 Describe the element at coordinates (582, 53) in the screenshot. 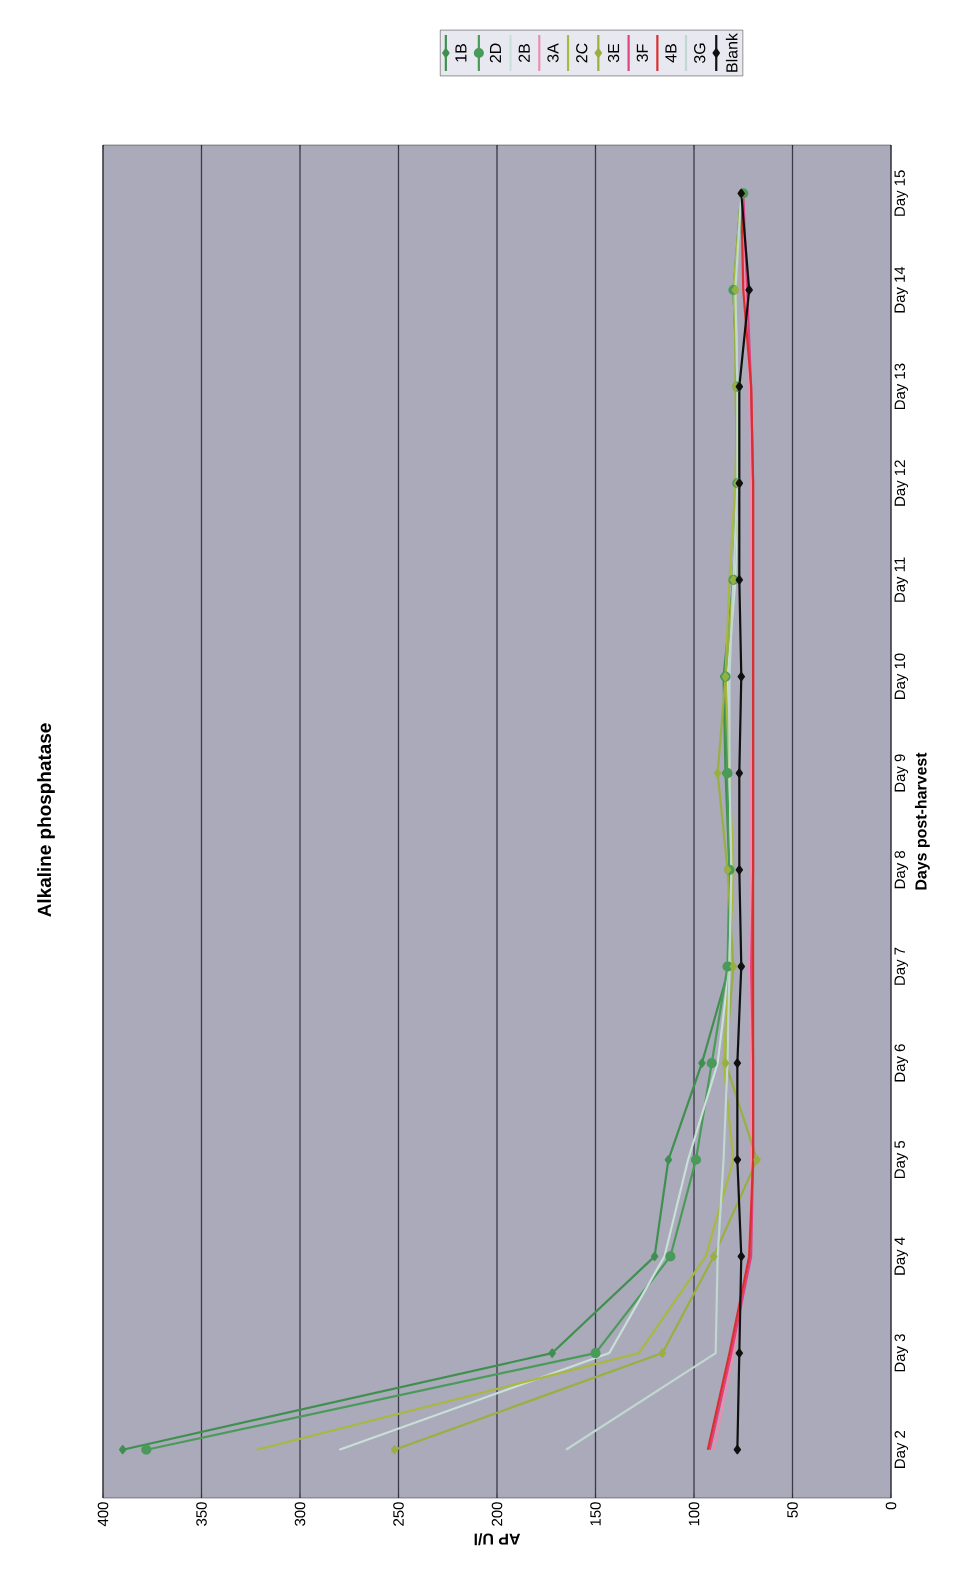

I see `legend-label: 2C` at that location.